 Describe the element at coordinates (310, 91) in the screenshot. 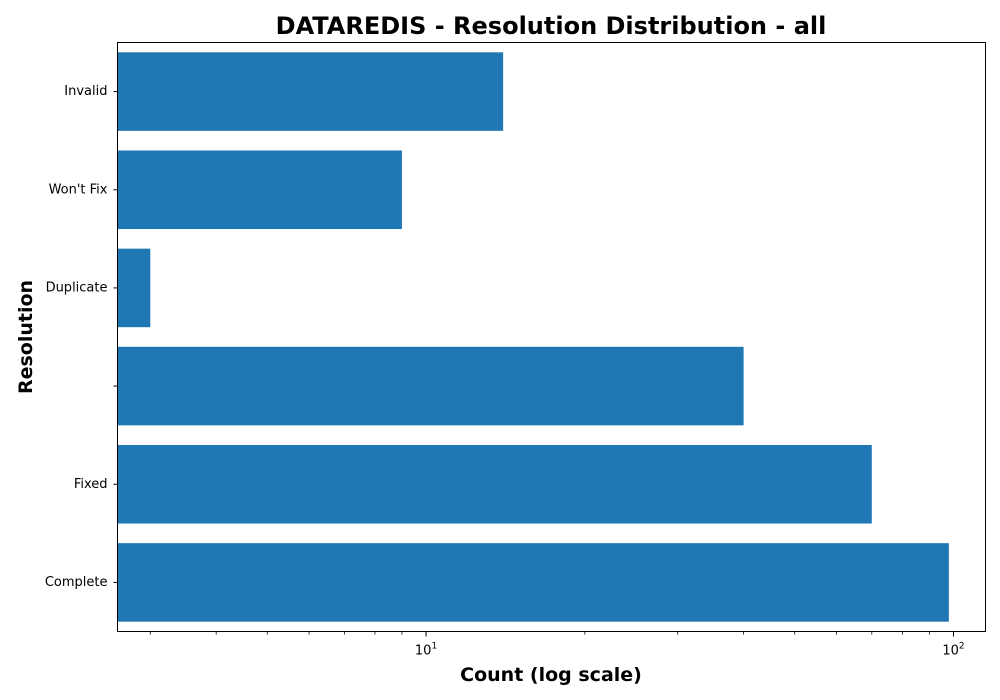

I see `bar-invalid` at that location.